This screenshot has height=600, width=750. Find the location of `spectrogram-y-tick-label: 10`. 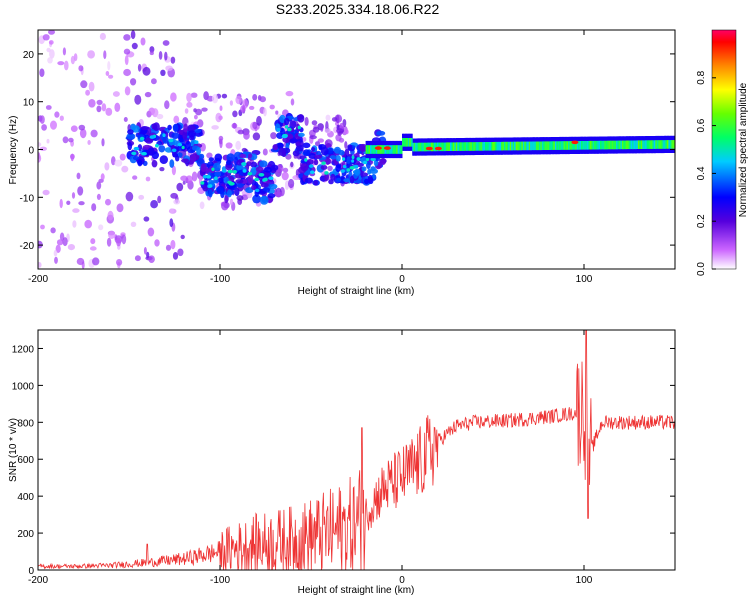

spectrogram-y-tick-label: 10 is located at coordinates (29, 103).